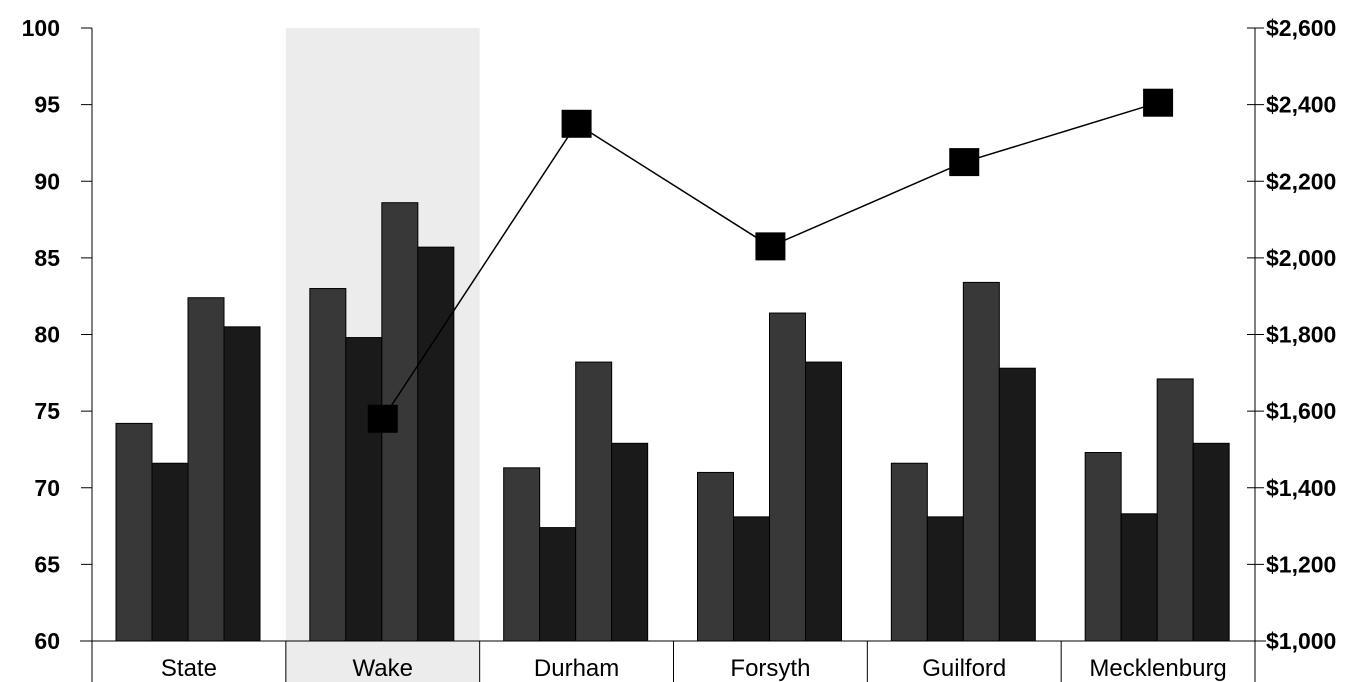 Image resolution: width=1366 pixels, height=682 pixels. Describe the element at coordinates (1301, 28) in the screenshot. I see `right-tick-label: $2,600` at that location.